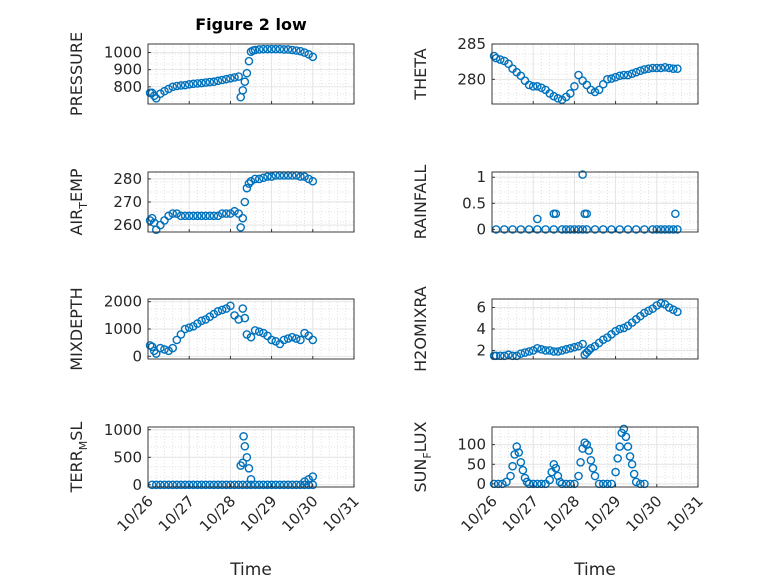 This screenshot has width=778, height=583. Describe the element at coordinates (427, 455) in the screenshot. I see `y-label-subscript: F` at that location.